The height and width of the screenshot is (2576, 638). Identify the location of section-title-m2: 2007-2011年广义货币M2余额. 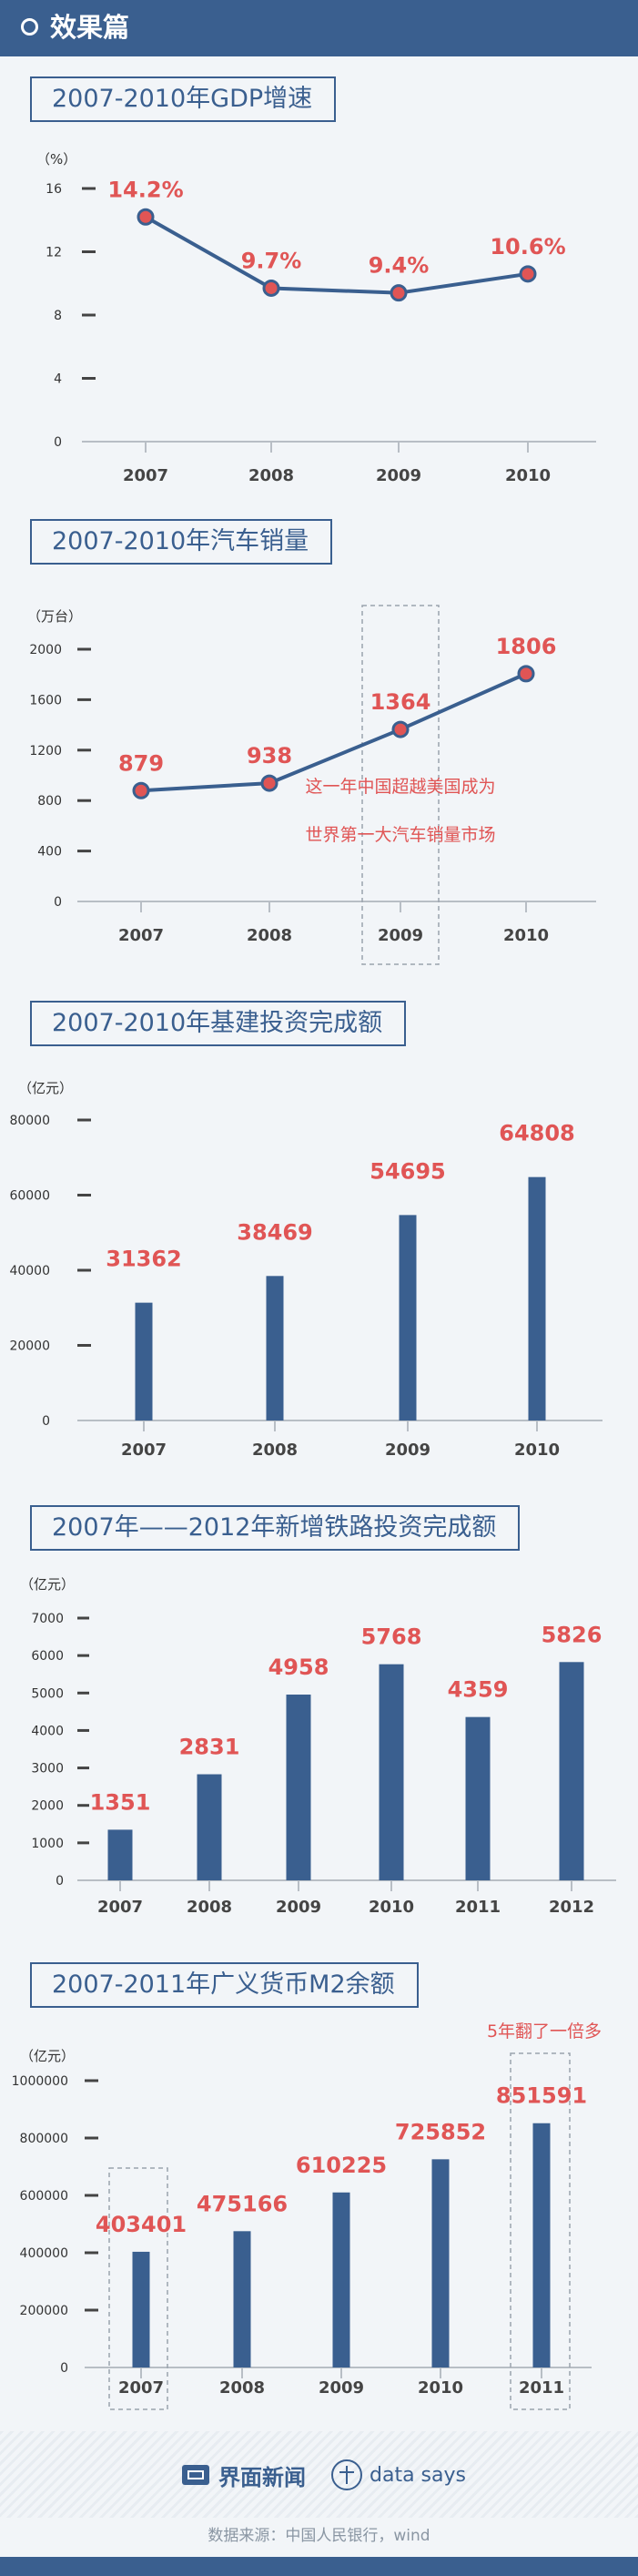
(224, 1985).